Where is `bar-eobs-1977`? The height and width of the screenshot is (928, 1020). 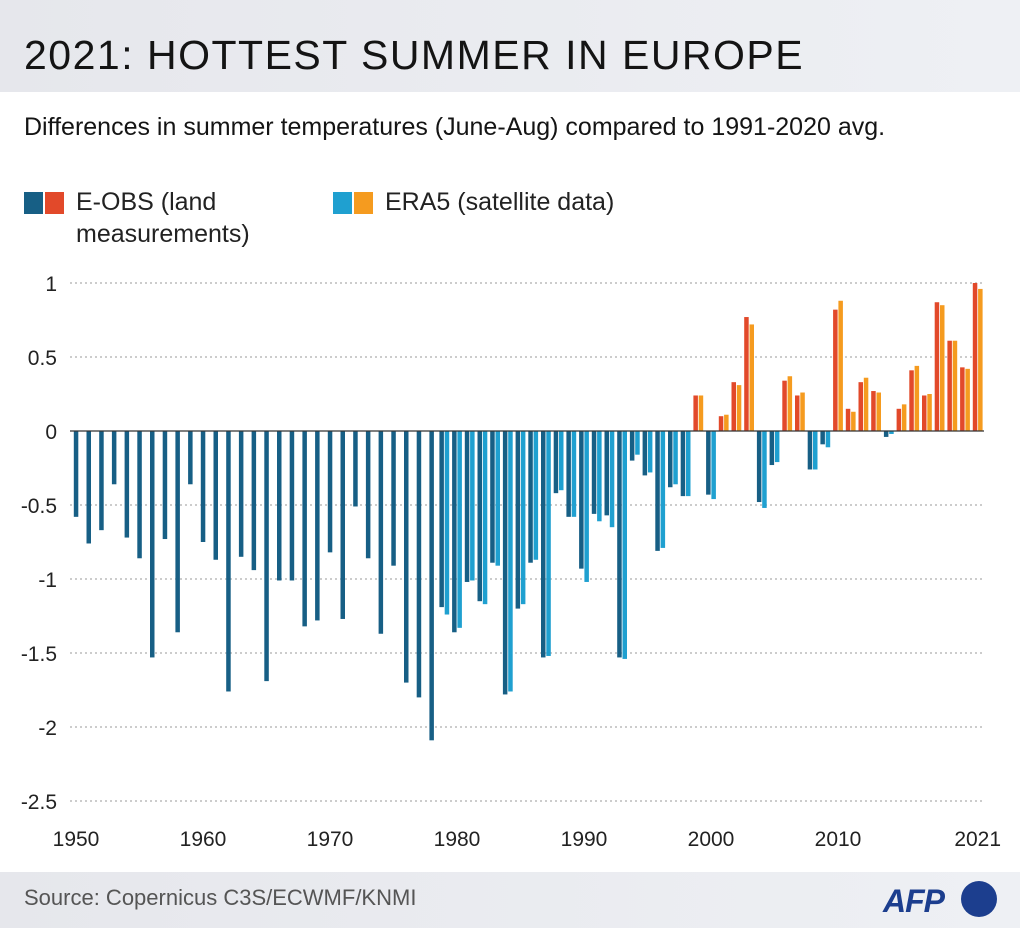 bar-eobs-1977 is located at coordinates (419, 564).